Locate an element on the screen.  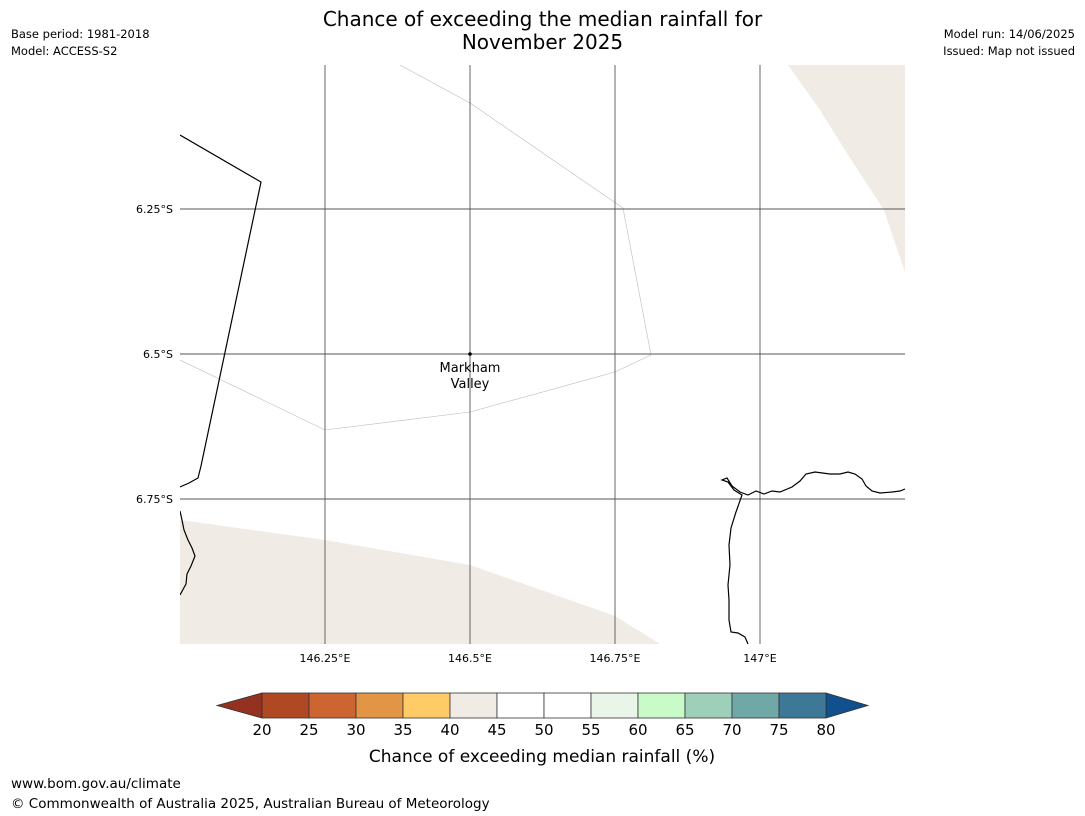
colorbar-extend-low is located at coordinates (239, 705).